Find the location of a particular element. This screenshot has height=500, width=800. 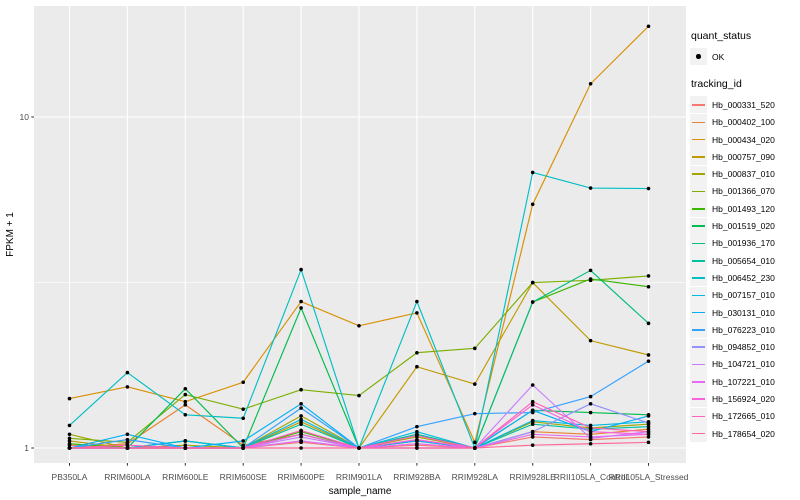

x-tick-label: RRIM901LA is located at coordinates (359, 477).